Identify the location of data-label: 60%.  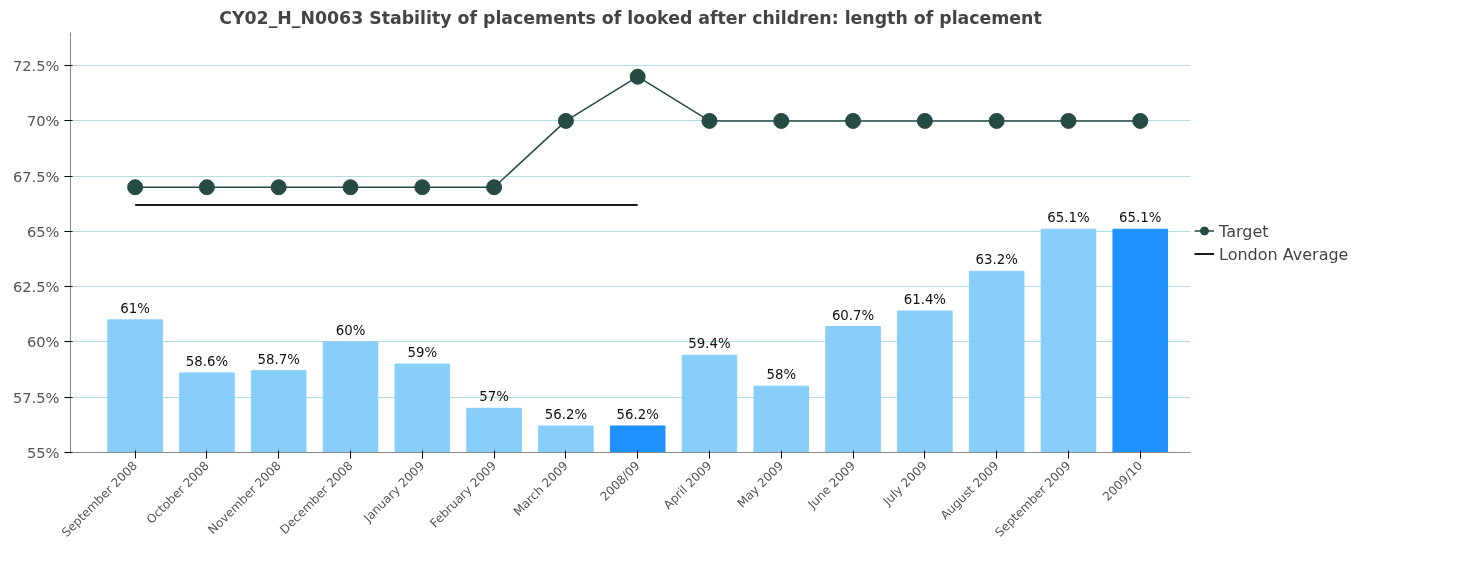
(350, 330).